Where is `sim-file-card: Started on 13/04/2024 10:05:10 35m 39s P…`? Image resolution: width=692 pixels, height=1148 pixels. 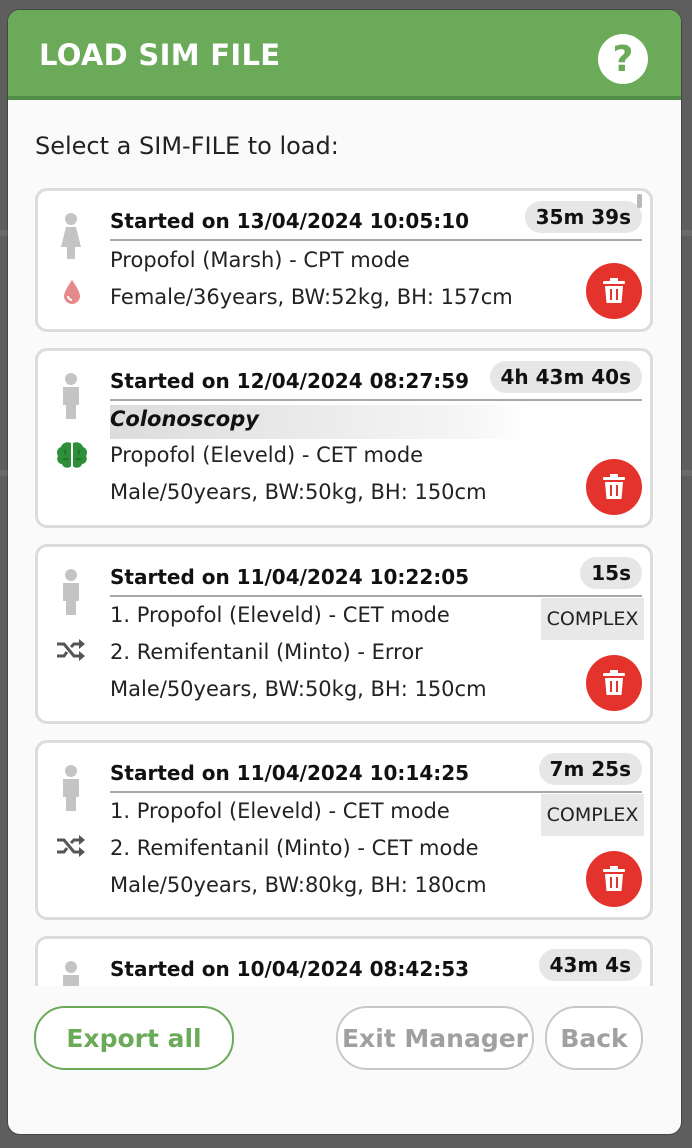 sim-file-card: Started on 13/04/2024 10:05:10 35m 39s P… is located at coordinates (344, 260).